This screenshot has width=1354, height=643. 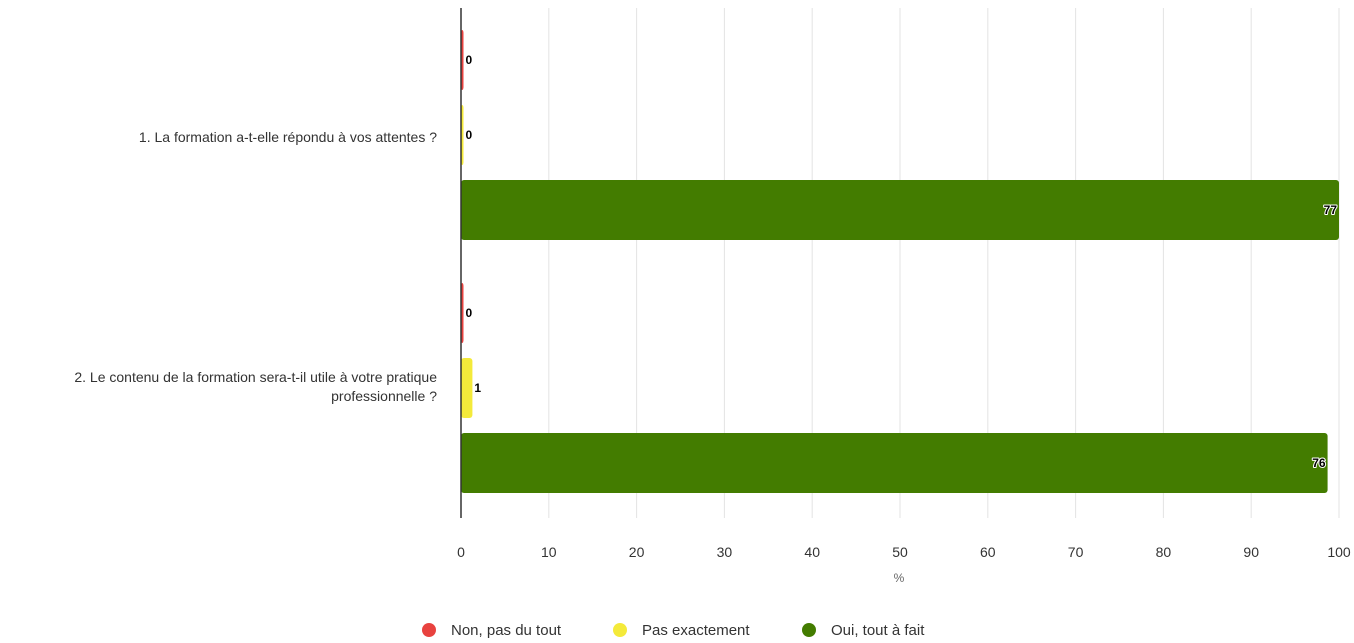 I want to click on x-tick-label: 90, so click(x=1251, y=552).